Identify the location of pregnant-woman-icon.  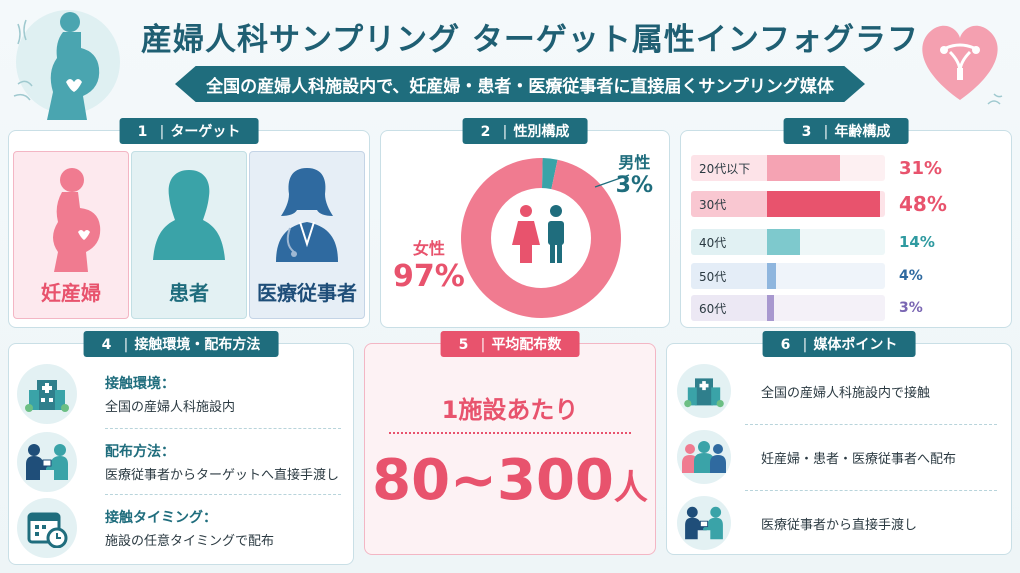
(77, 220).